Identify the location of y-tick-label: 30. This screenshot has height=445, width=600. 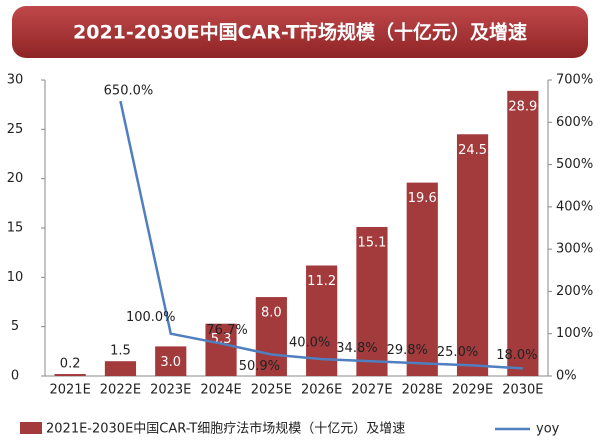
(15, 80).